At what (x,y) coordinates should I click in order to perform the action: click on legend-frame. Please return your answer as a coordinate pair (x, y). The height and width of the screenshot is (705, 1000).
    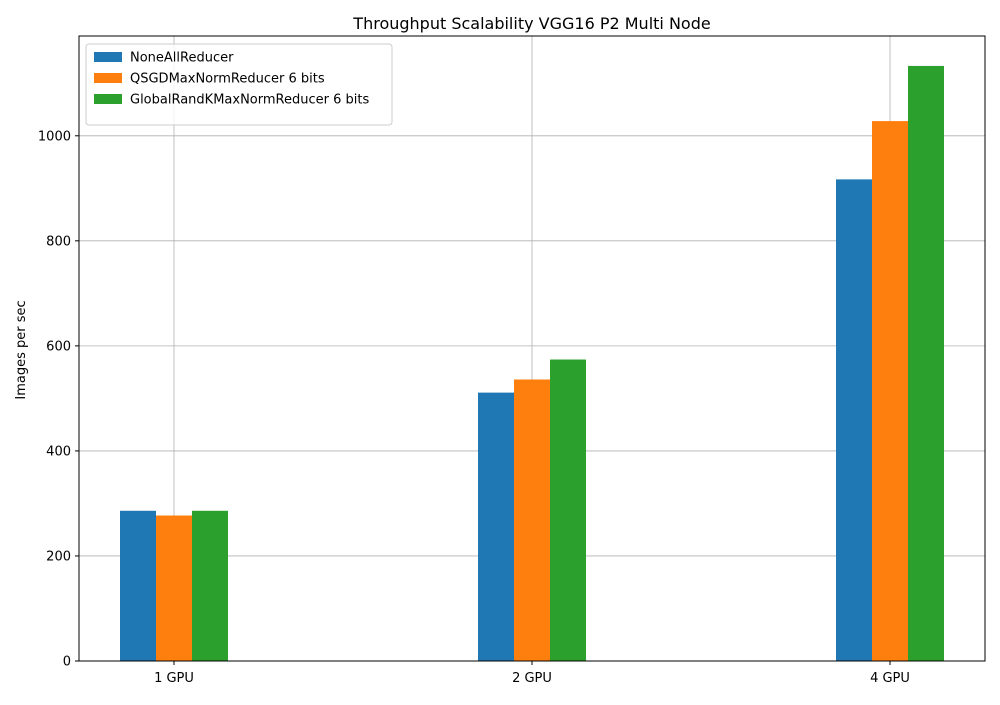
    Looking at the image, I should click on (239, 84).